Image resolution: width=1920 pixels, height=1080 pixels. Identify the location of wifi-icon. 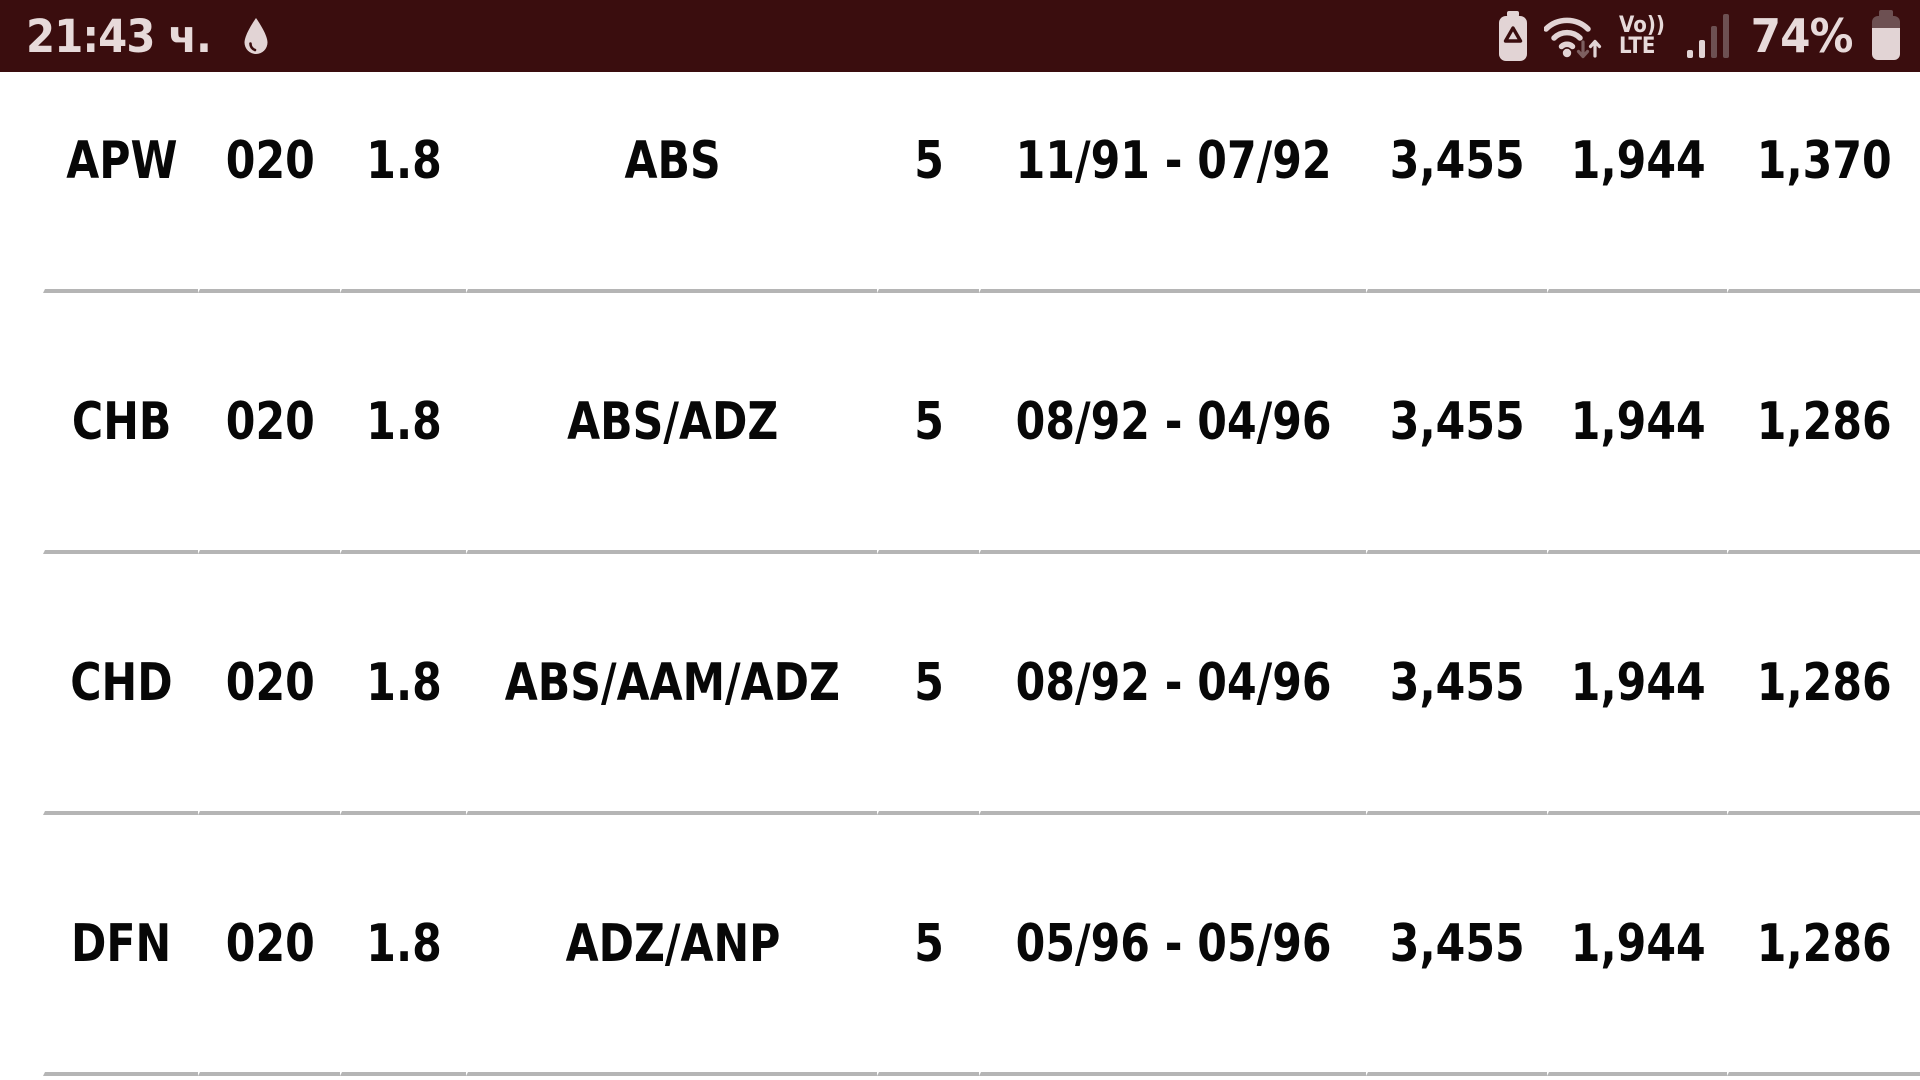
(1572, 38).